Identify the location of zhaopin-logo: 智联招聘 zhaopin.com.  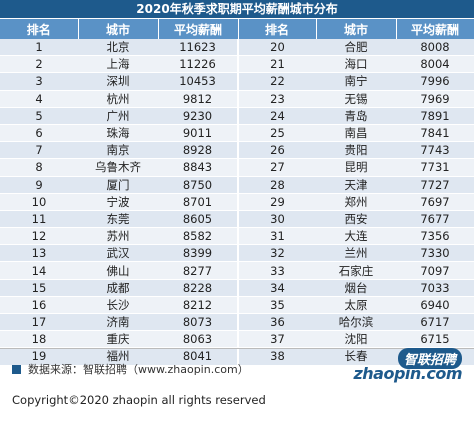
(407, 366).